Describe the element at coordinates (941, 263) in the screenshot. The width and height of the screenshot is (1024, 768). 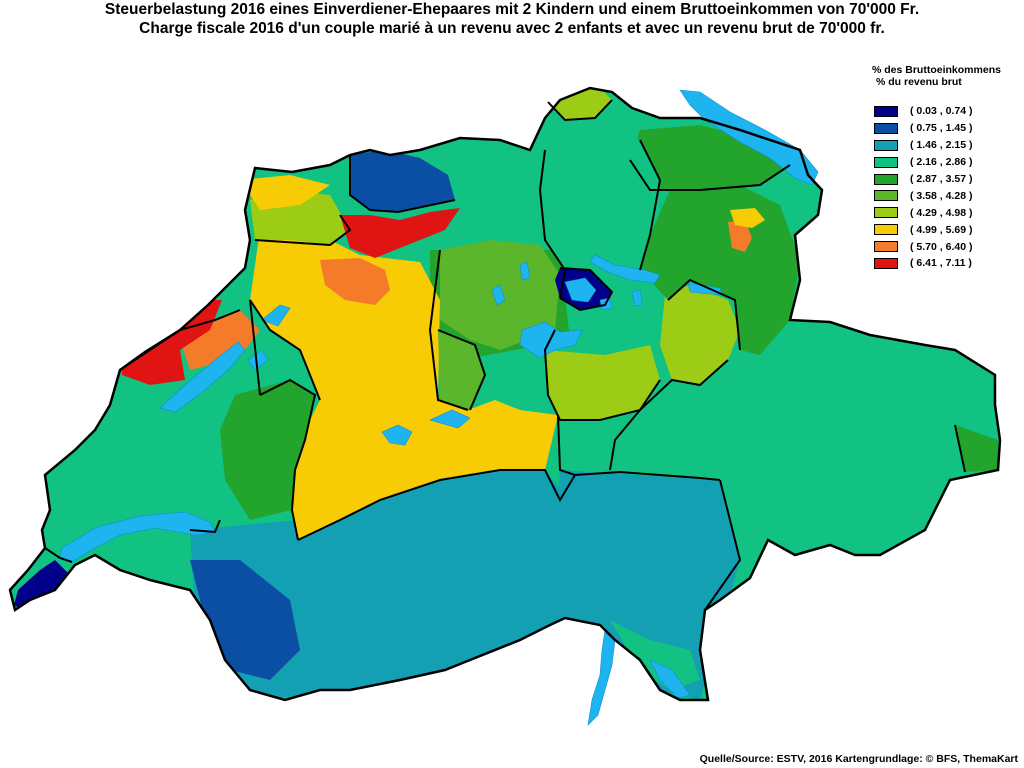
I see `legend-label: ( 6.41 , 7.11 )` at that location.